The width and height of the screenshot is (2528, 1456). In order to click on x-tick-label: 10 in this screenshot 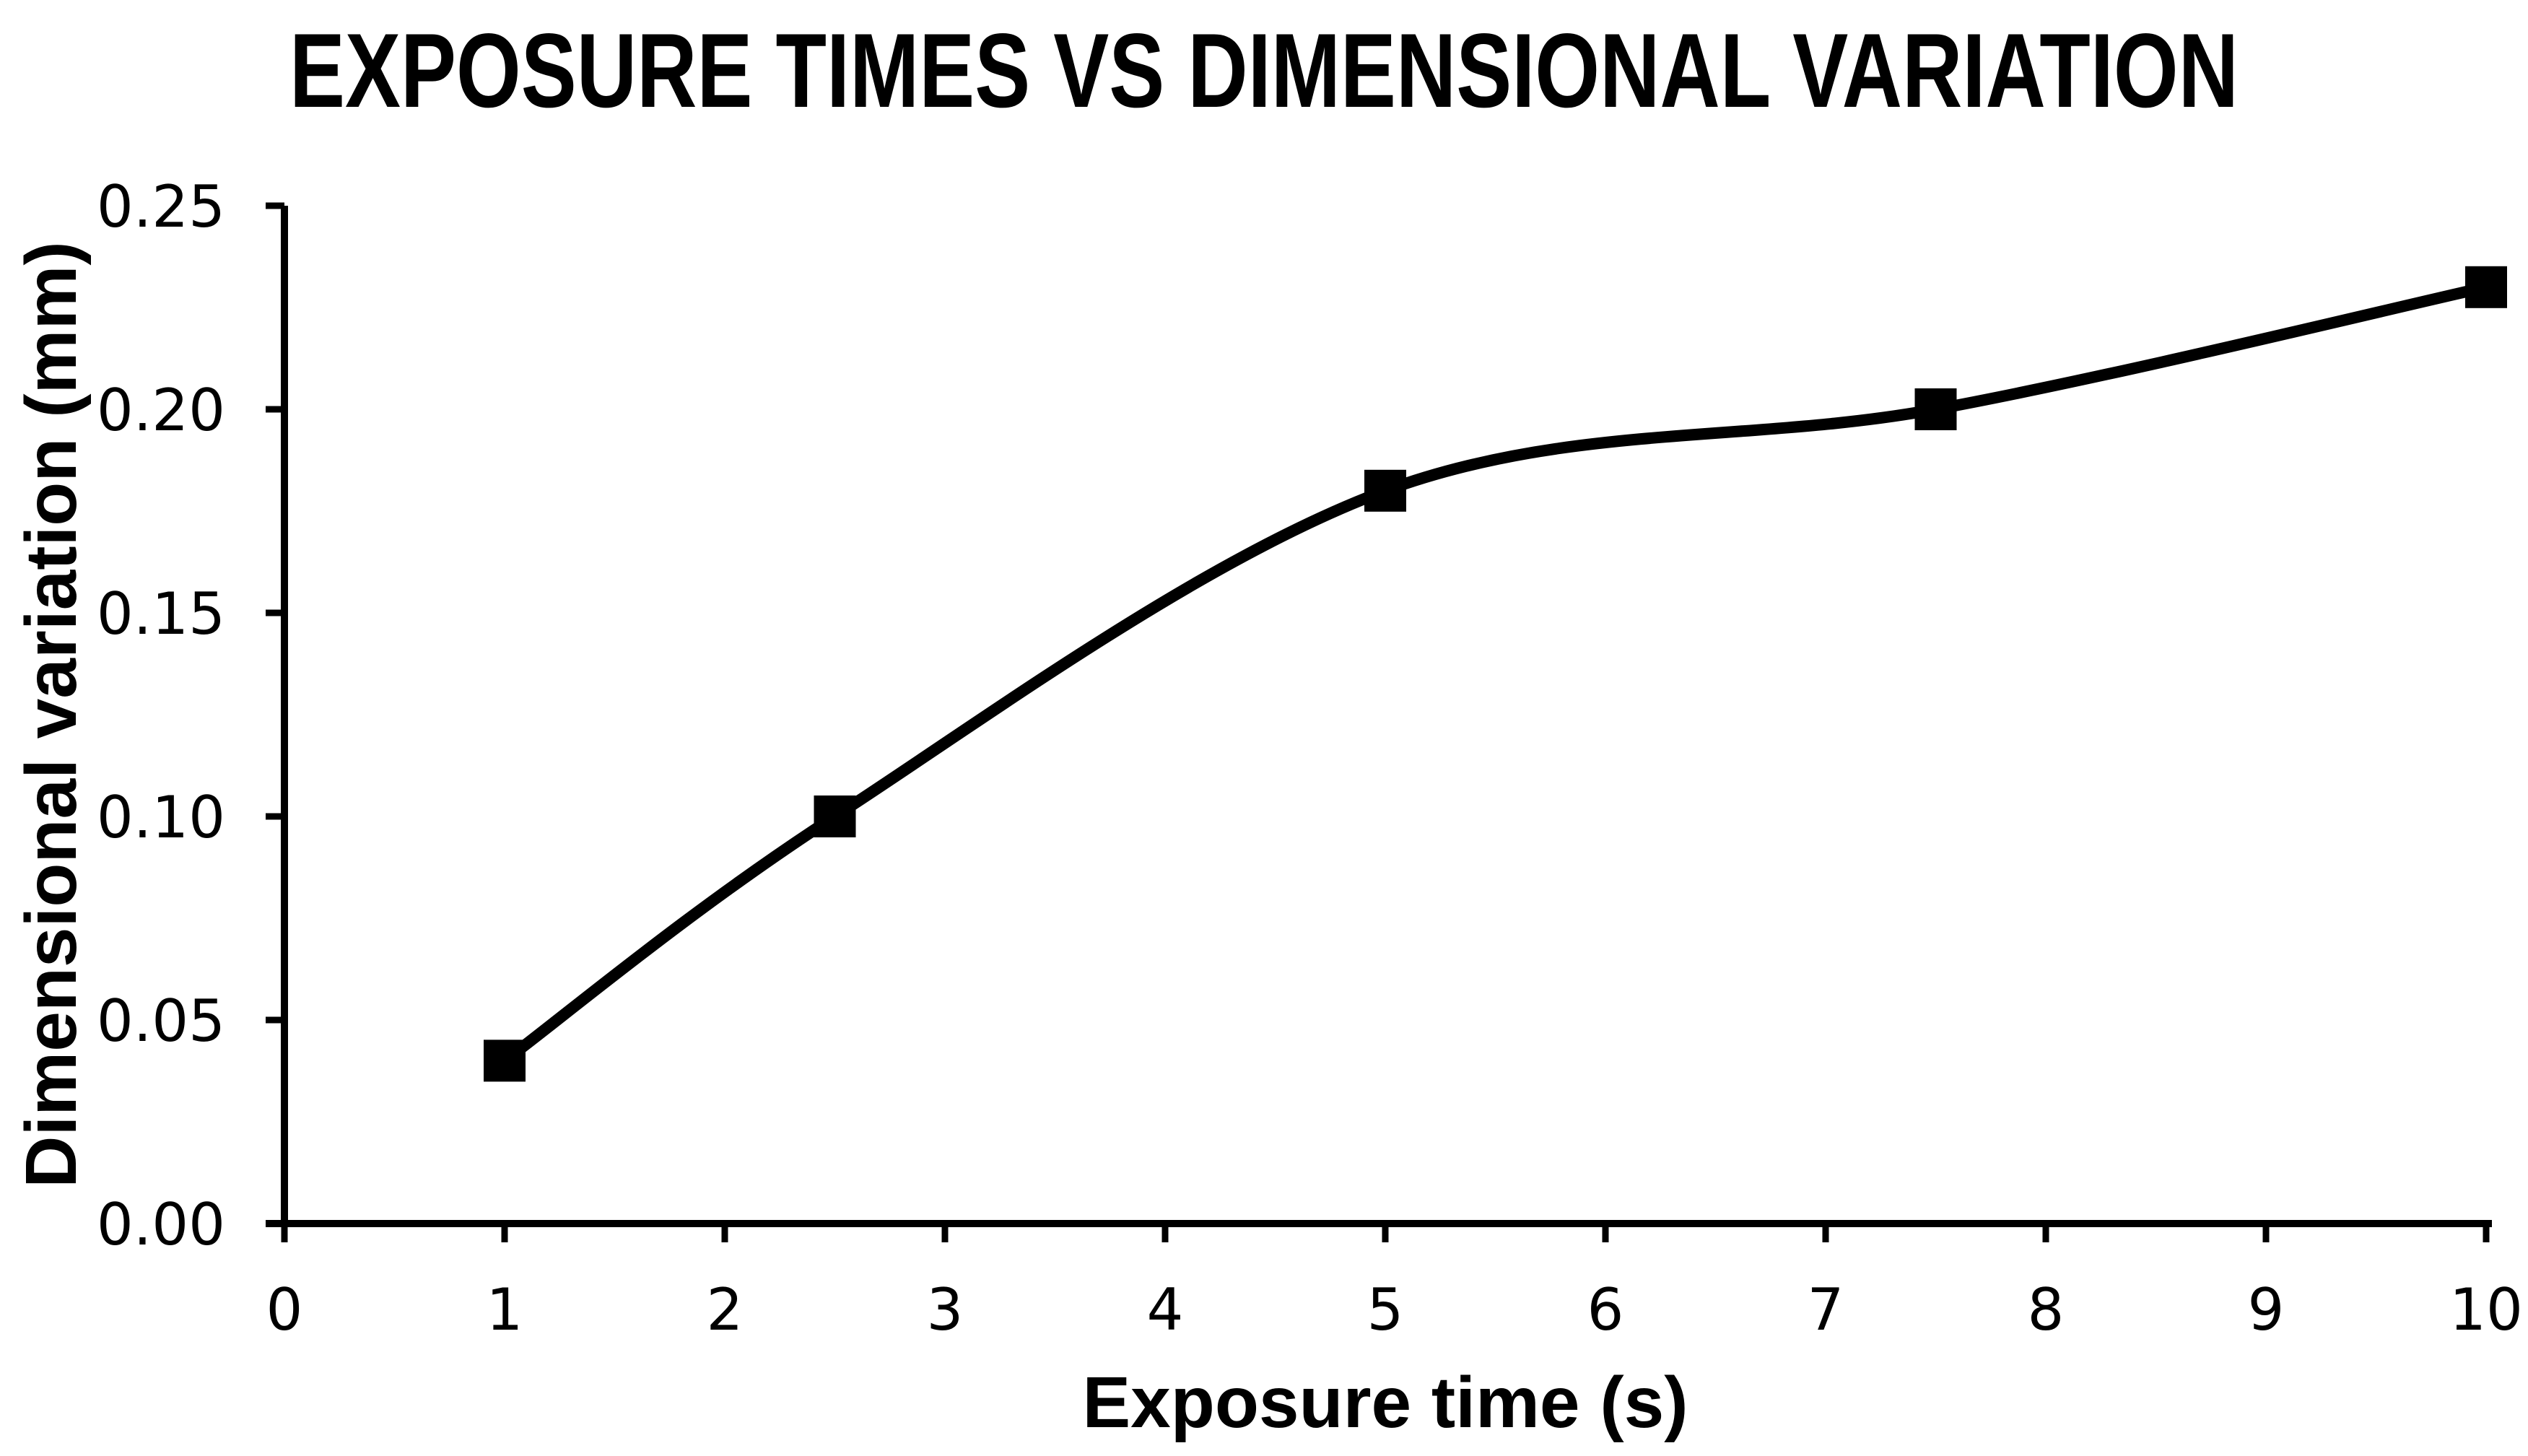, I will do `click(2486, 1309)`.